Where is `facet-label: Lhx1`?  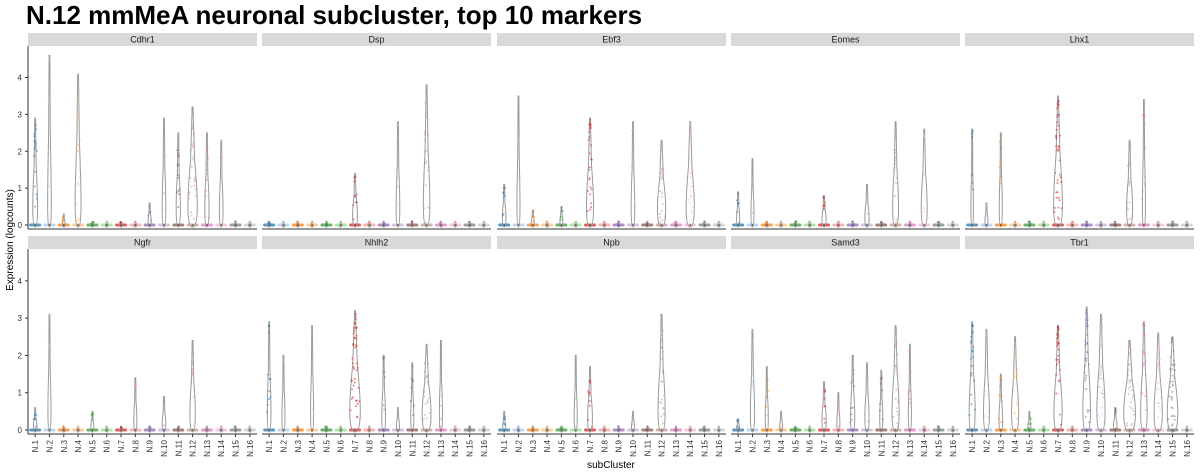
facet-label: Lhx1 is located at coordinates (1080, 40).